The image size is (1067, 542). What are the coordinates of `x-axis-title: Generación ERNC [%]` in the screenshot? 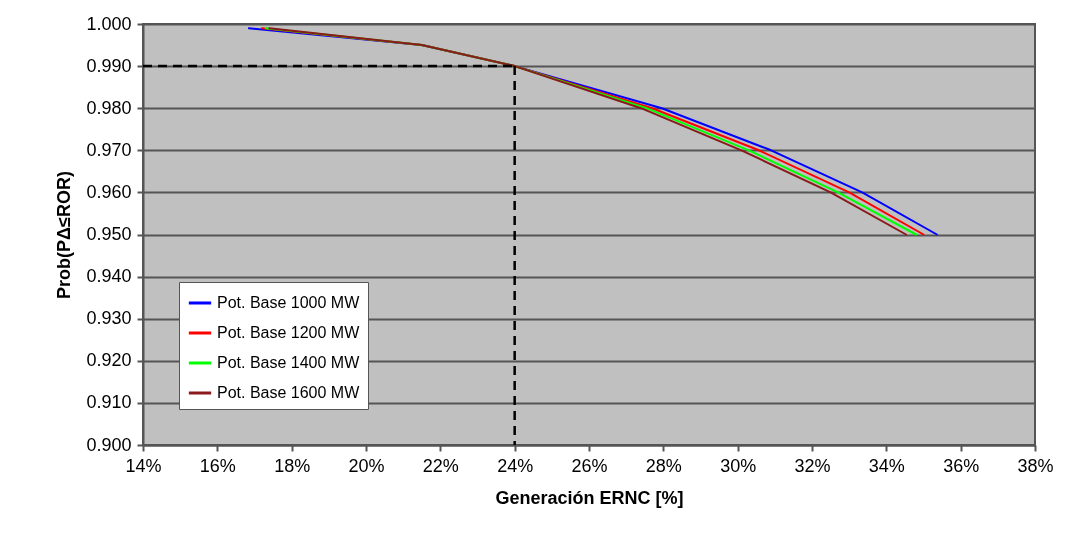 It's located at (589, 497).